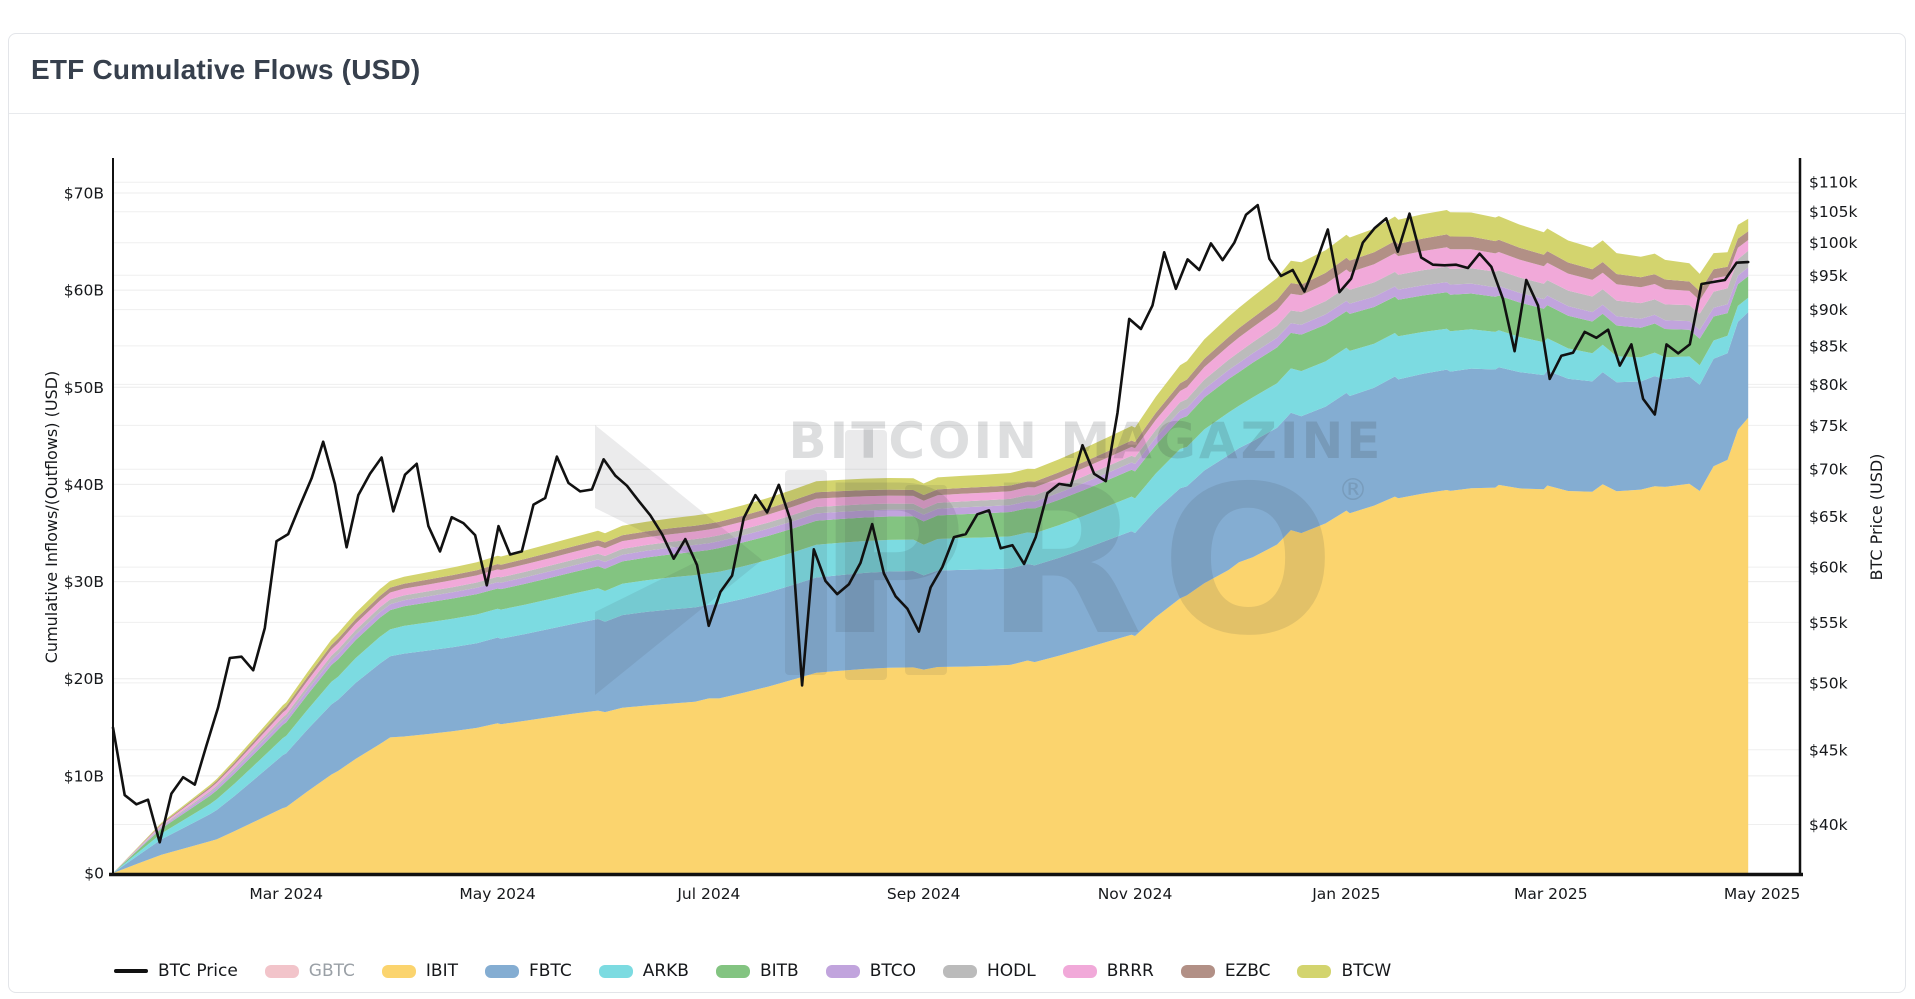  Describe the element at coordinates (1130, 971) in the screenshot. I see `legend-label-brrr: BRRR` at that location.